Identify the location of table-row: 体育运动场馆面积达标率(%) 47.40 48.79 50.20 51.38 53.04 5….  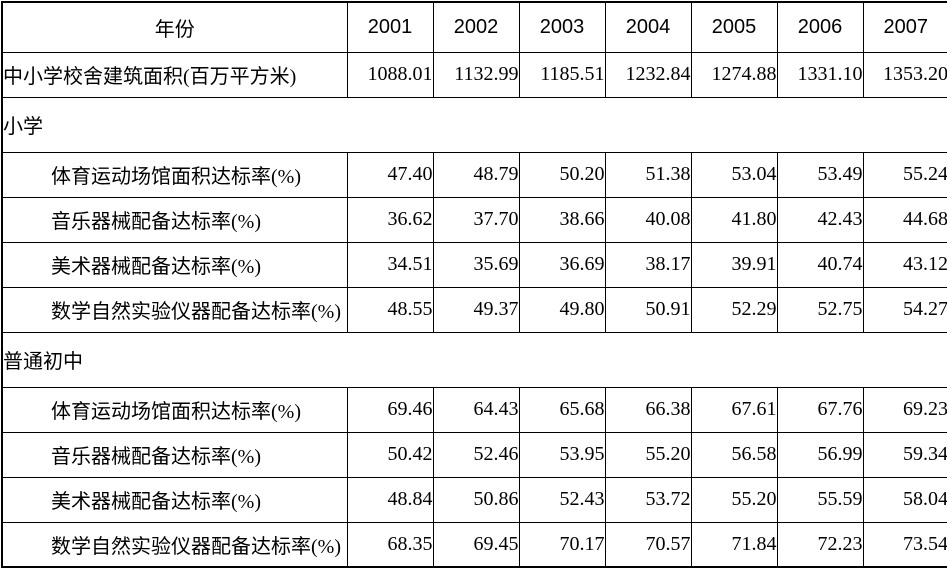
(474, 174).